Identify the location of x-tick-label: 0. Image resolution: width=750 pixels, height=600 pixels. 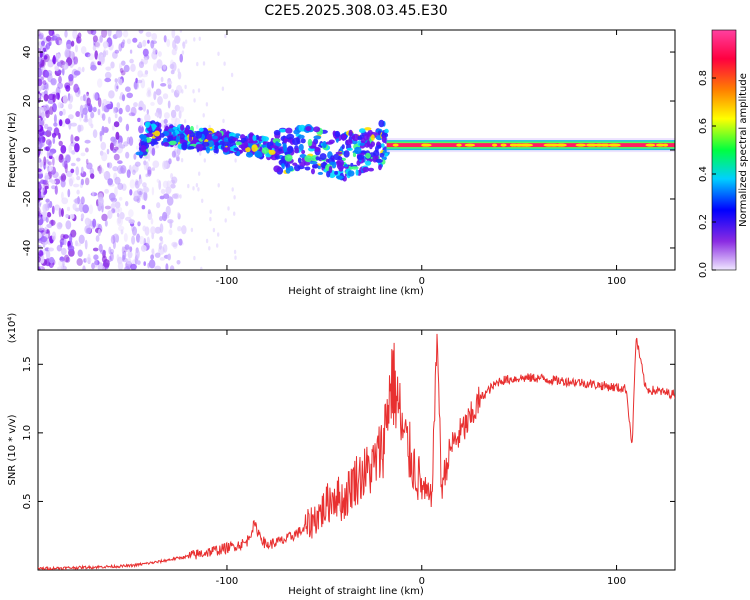
(422, 281).